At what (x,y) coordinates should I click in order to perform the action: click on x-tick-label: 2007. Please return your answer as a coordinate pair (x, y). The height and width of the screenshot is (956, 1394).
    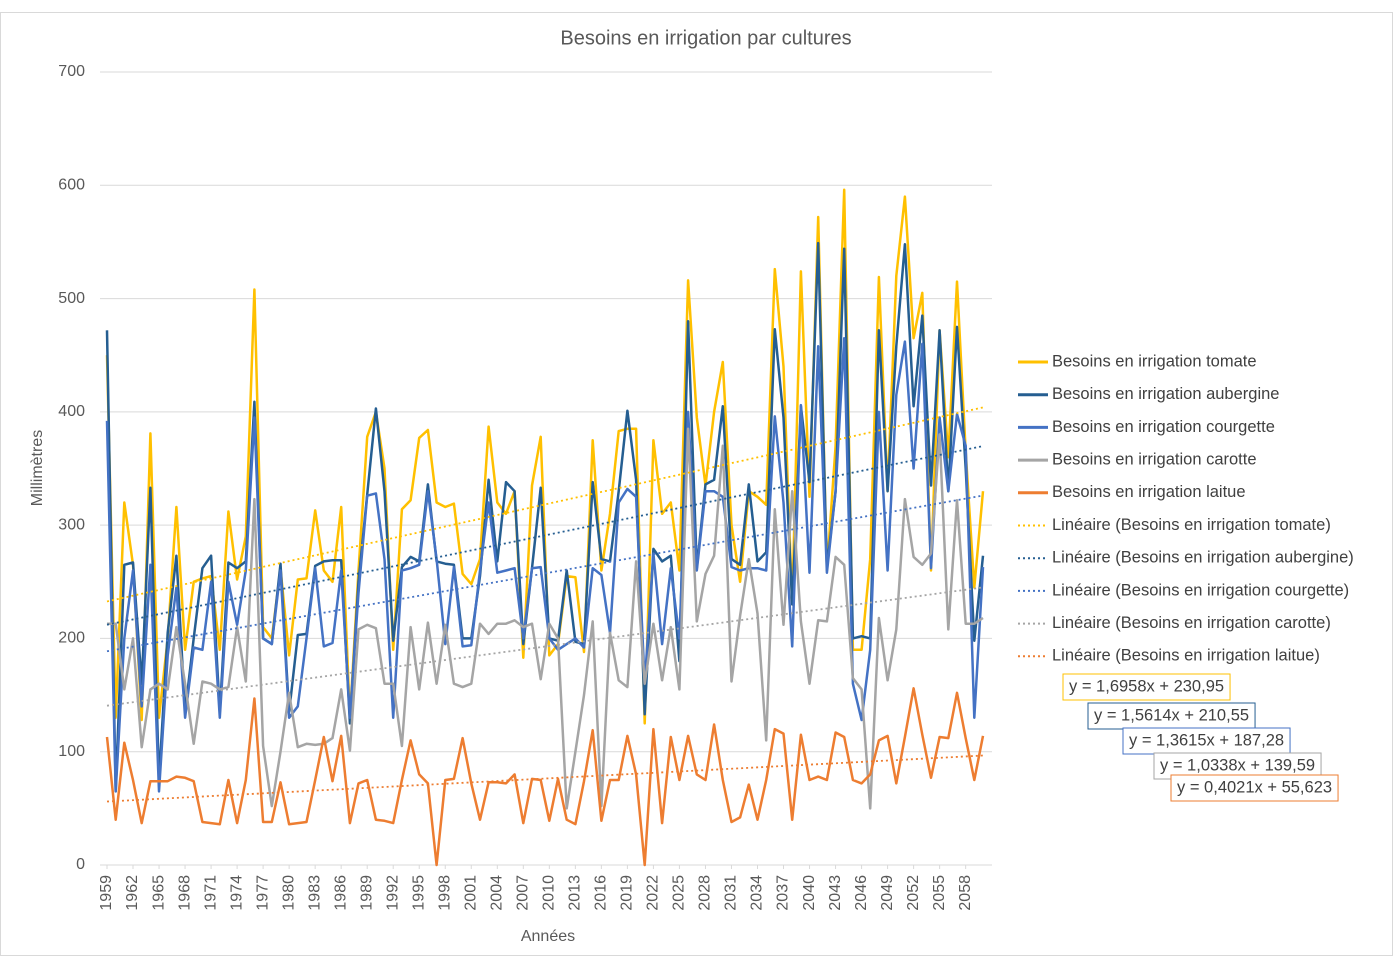
    Looking at the image, I should click on (523, 893).